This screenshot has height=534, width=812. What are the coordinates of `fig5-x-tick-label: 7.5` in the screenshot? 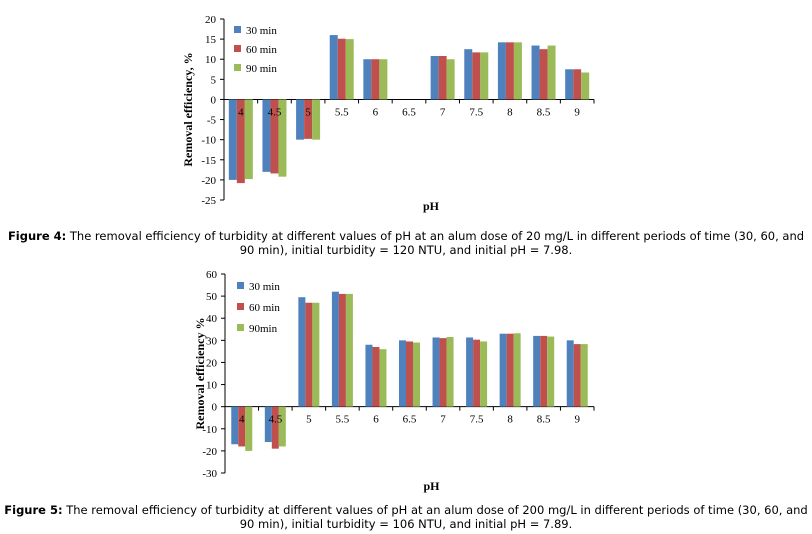 It's located at (477, 420).